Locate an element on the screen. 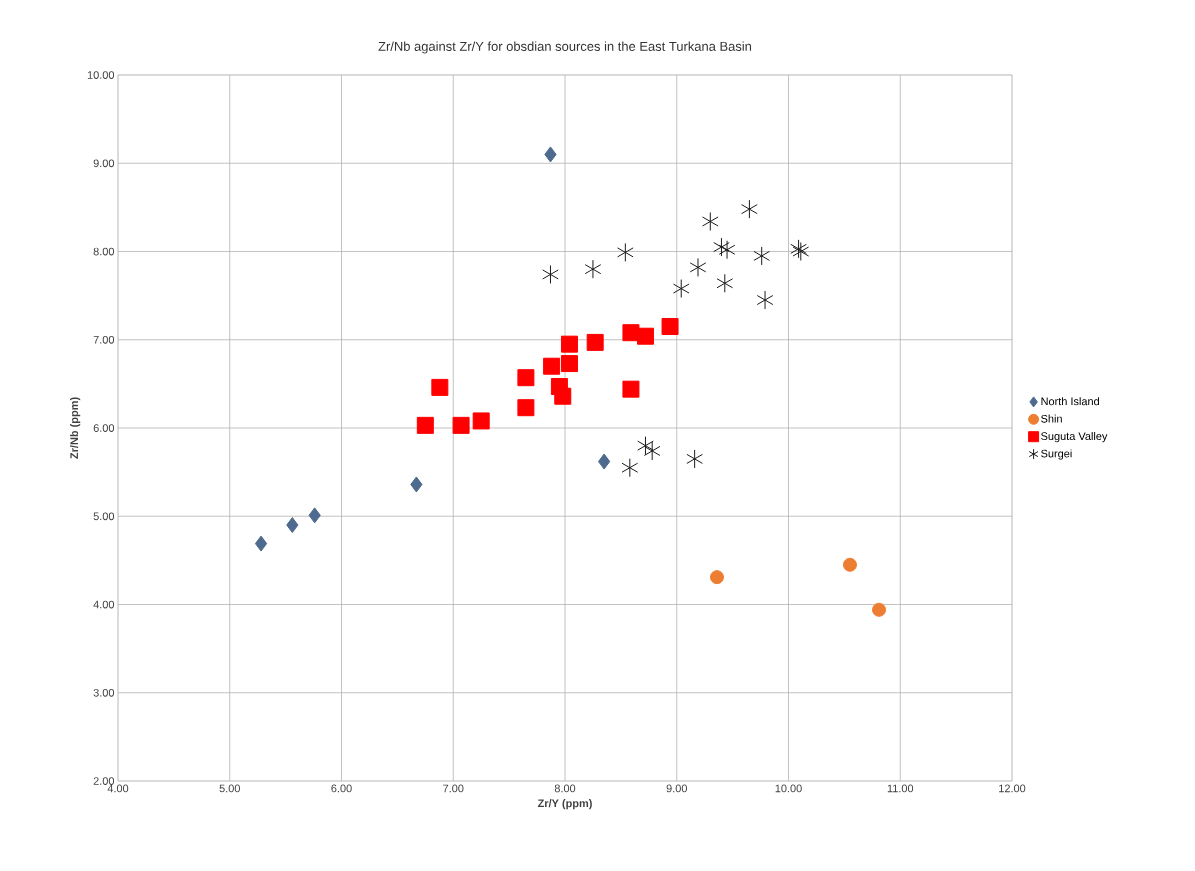 The width and height of the screenshot is (1195, 871). x-tick-label: 12.00 is located at coordinates (1012, 788).